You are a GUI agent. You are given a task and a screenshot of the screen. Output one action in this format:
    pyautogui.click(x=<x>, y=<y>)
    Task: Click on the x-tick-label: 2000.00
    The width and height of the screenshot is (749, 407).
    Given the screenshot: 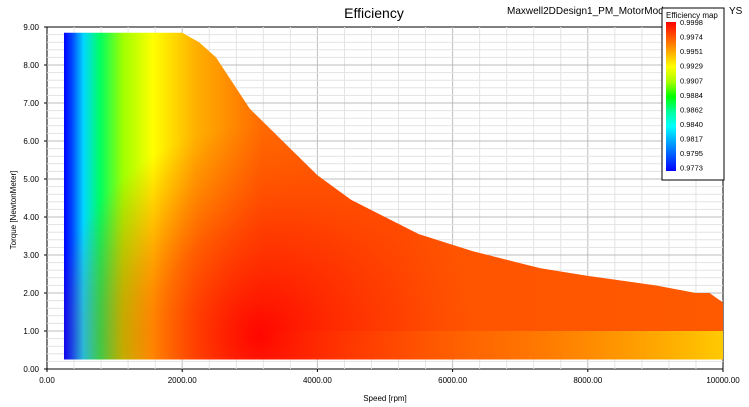 What is the action you would take?
    pyautogui.click(x=182, y=380)
    